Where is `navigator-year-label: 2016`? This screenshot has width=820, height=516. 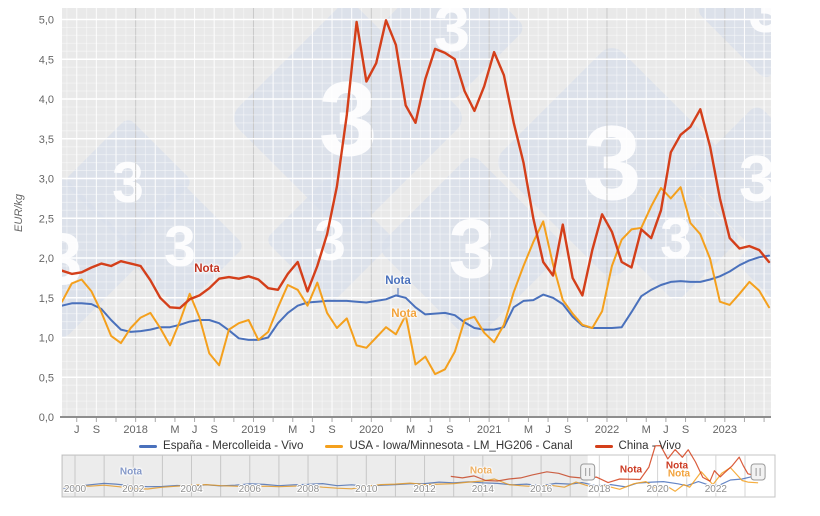
navigator-year-label: 2016 is located at coordinates (541, 489).